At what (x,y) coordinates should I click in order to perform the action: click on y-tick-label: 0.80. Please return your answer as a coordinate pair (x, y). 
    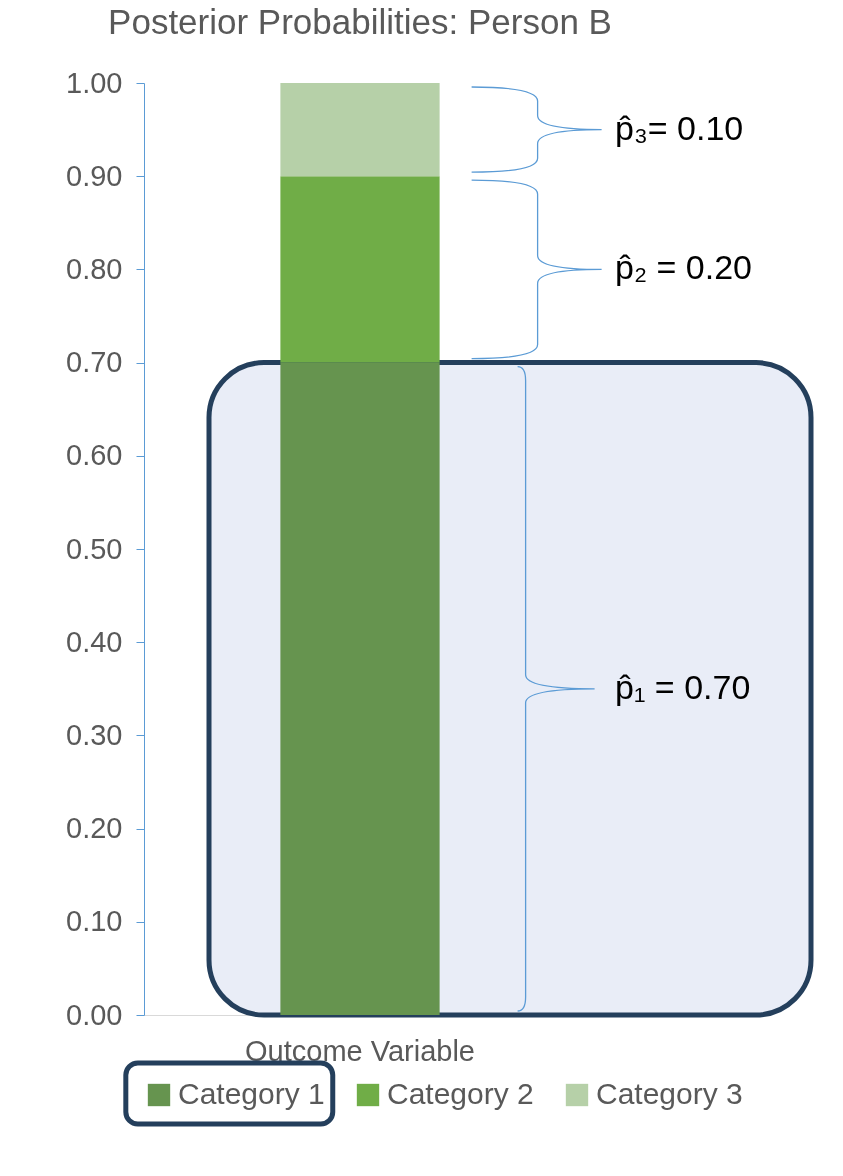
    Looking at the image, I should click on (94, 268).